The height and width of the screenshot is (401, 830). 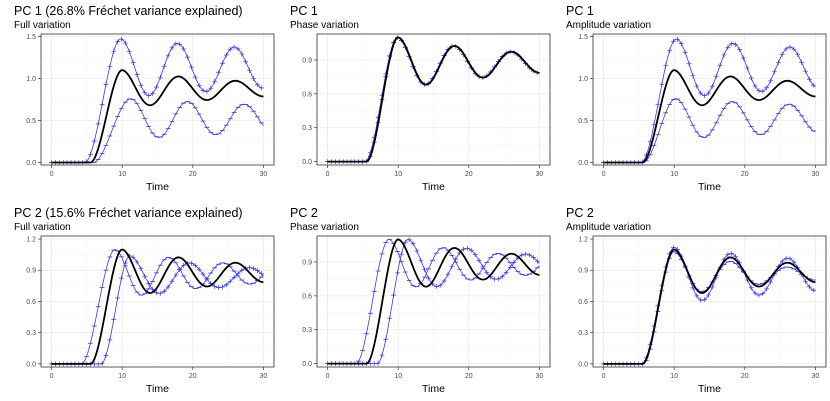 I want to click on panel-subtitle: Phase variation, so click(x=324, y=227).